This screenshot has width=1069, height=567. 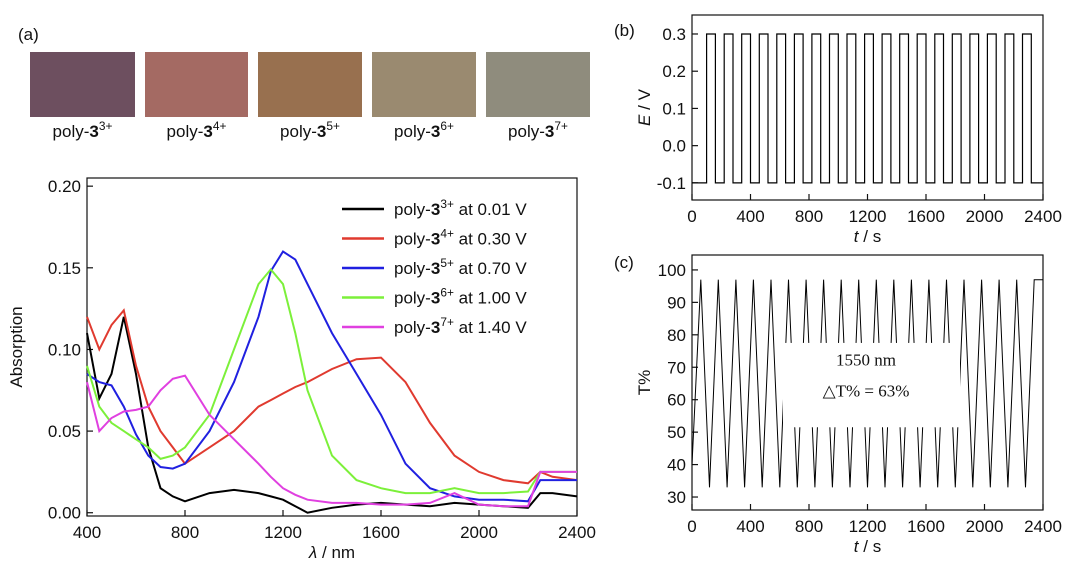 I want to click on transmittance-line, so click(x=867, y=383).